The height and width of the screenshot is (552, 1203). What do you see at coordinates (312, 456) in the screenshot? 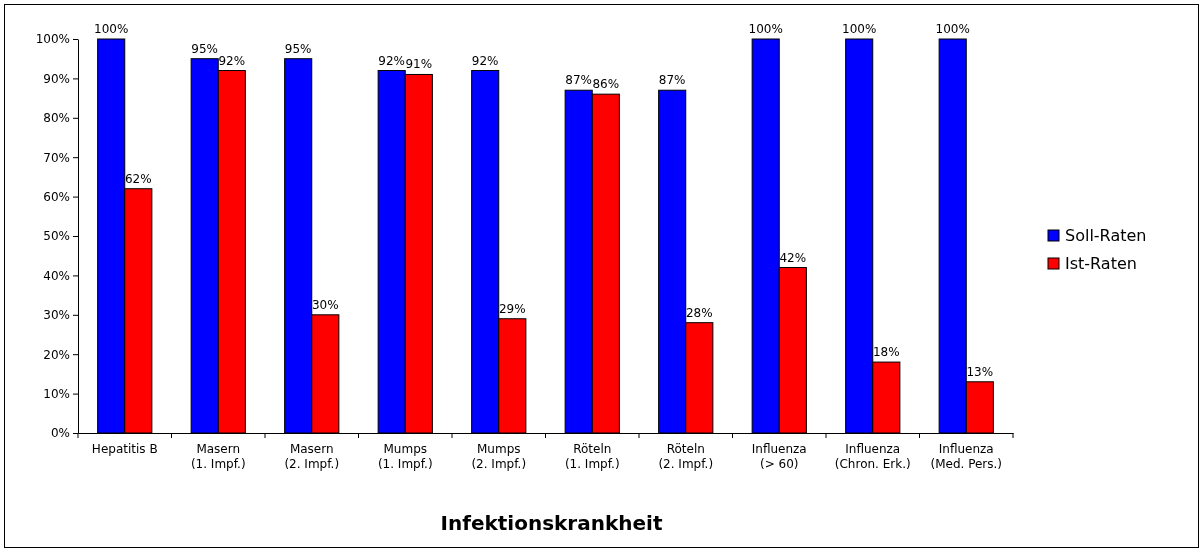
I see `x-tick-label: Masern (2. Impf.)` at bounding box center [312, 456].